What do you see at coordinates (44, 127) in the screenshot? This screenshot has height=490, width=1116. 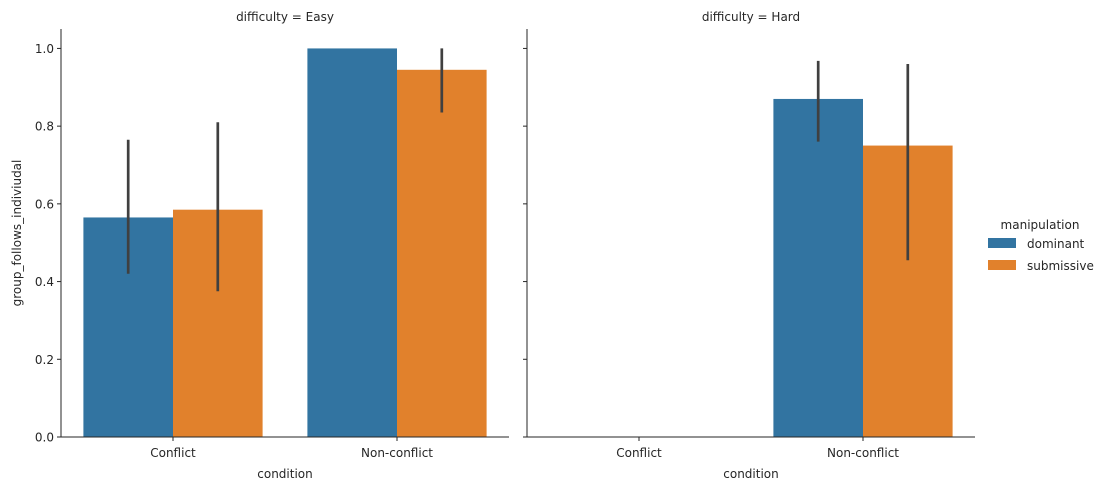 I see `y-tick-label: 0.8` at bounding box center [44, 127].